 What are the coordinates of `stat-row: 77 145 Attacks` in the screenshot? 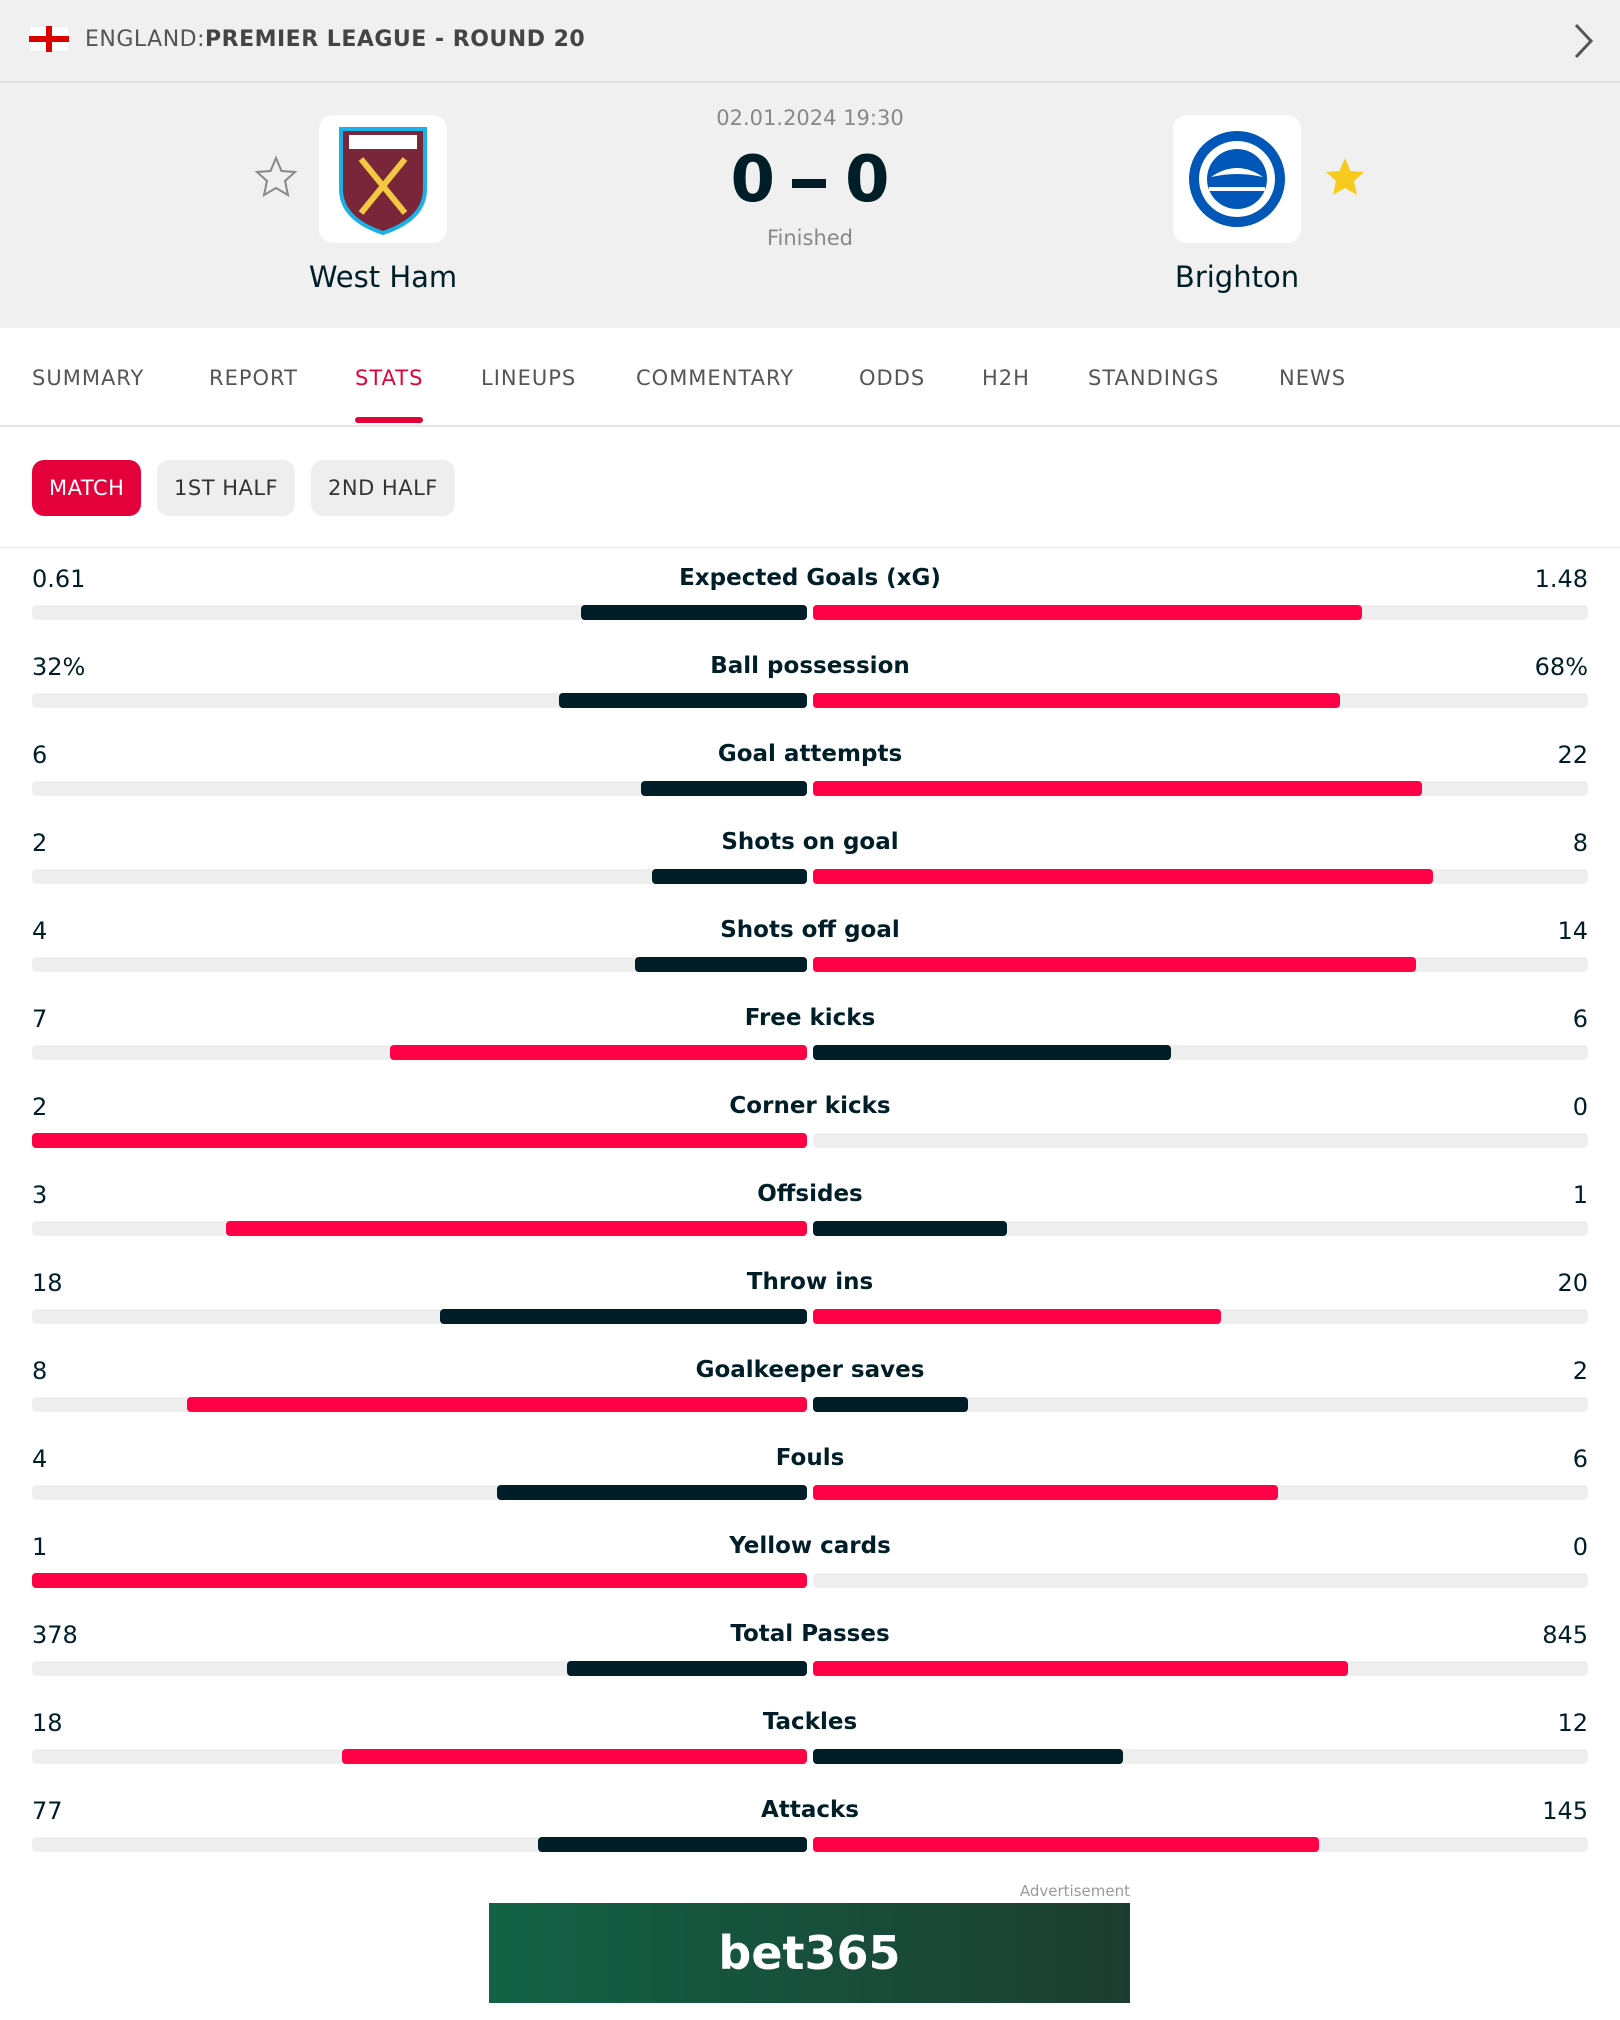 It's located at (810, 1837).